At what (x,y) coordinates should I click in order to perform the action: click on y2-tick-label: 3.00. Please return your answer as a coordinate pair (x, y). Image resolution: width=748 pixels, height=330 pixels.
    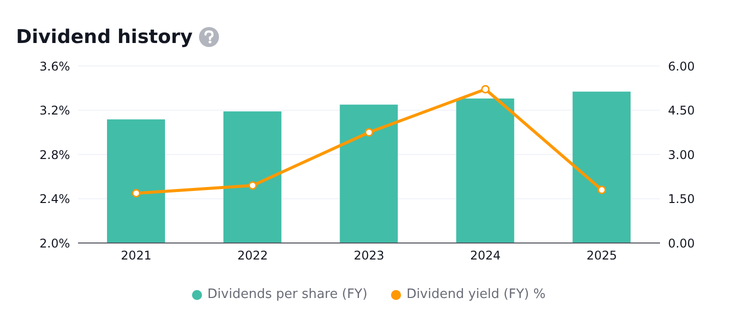
    Looking at the image, I should click on (681, 155).